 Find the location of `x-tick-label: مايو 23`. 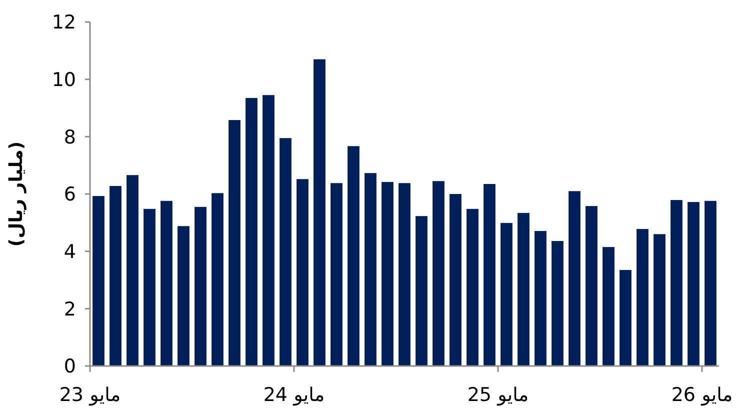

x-tick-label: مايو 23 is located at coordinates (90, 395).